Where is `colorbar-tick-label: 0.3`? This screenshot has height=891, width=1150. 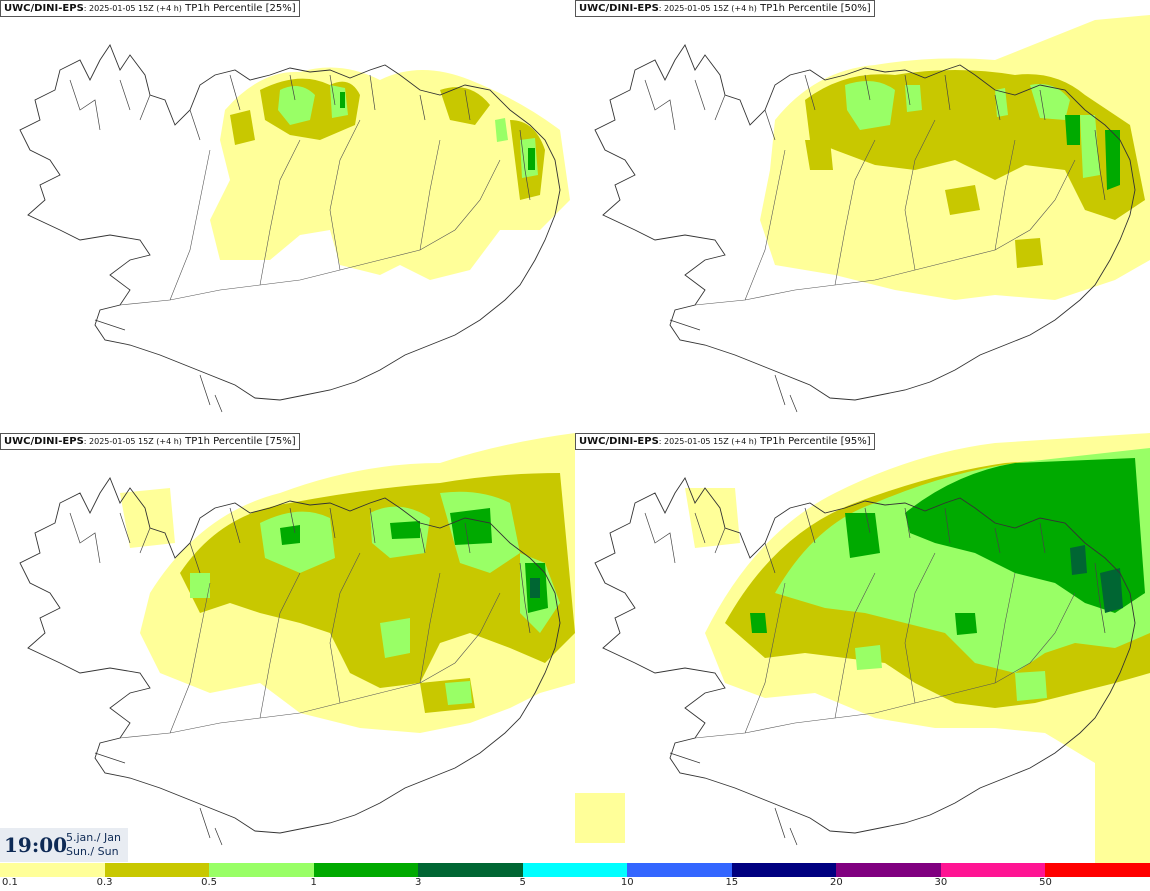 colorbar-tick-label: 0.3 is located at coordinates (104, 882).